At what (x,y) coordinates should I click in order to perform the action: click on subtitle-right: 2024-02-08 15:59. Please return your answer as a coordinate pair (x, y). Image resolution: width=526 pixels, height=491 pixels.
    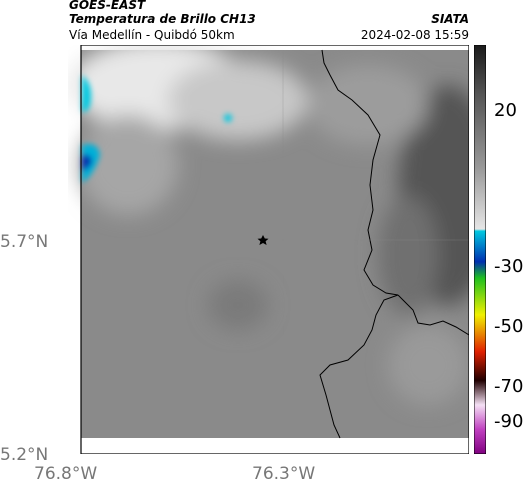
    Looking at the image, I should click on (414, 35).